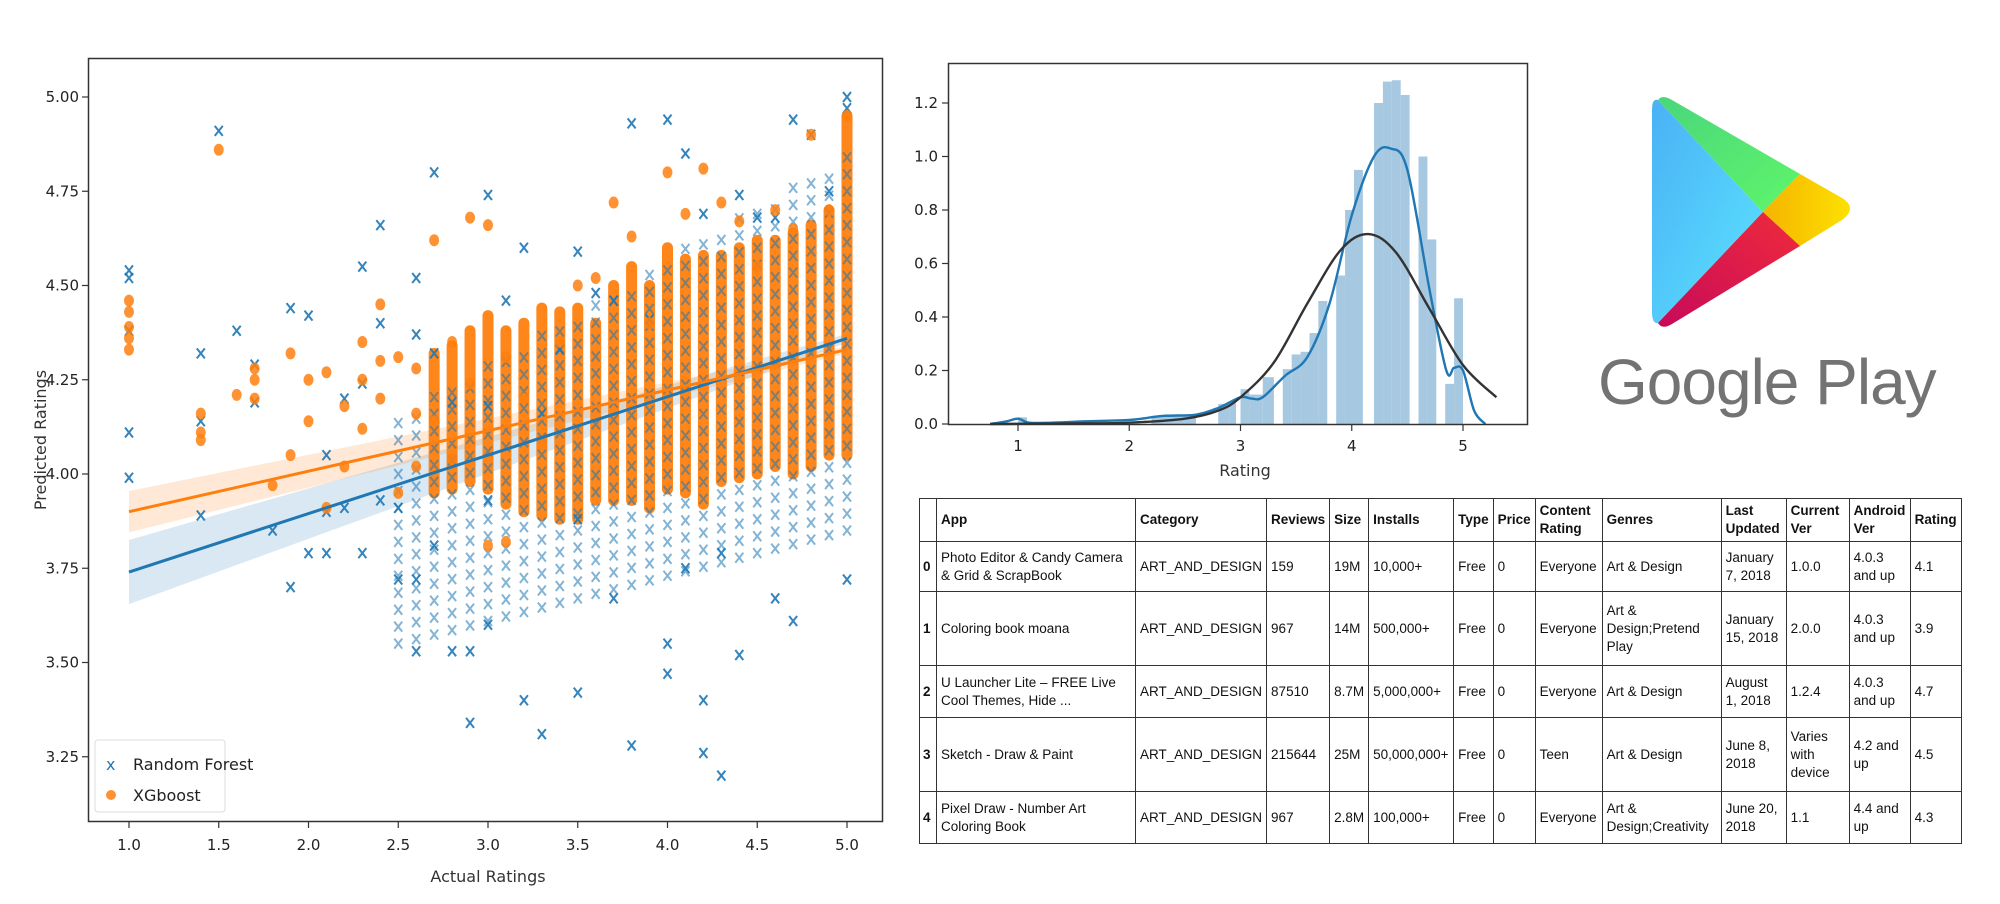 The width and height of the screenshot is (2000, 904). What do you see at coordinates (62, 663) in the screenshot?
I see `y-tick-label: 3.50` at bounding box center [62, 663].